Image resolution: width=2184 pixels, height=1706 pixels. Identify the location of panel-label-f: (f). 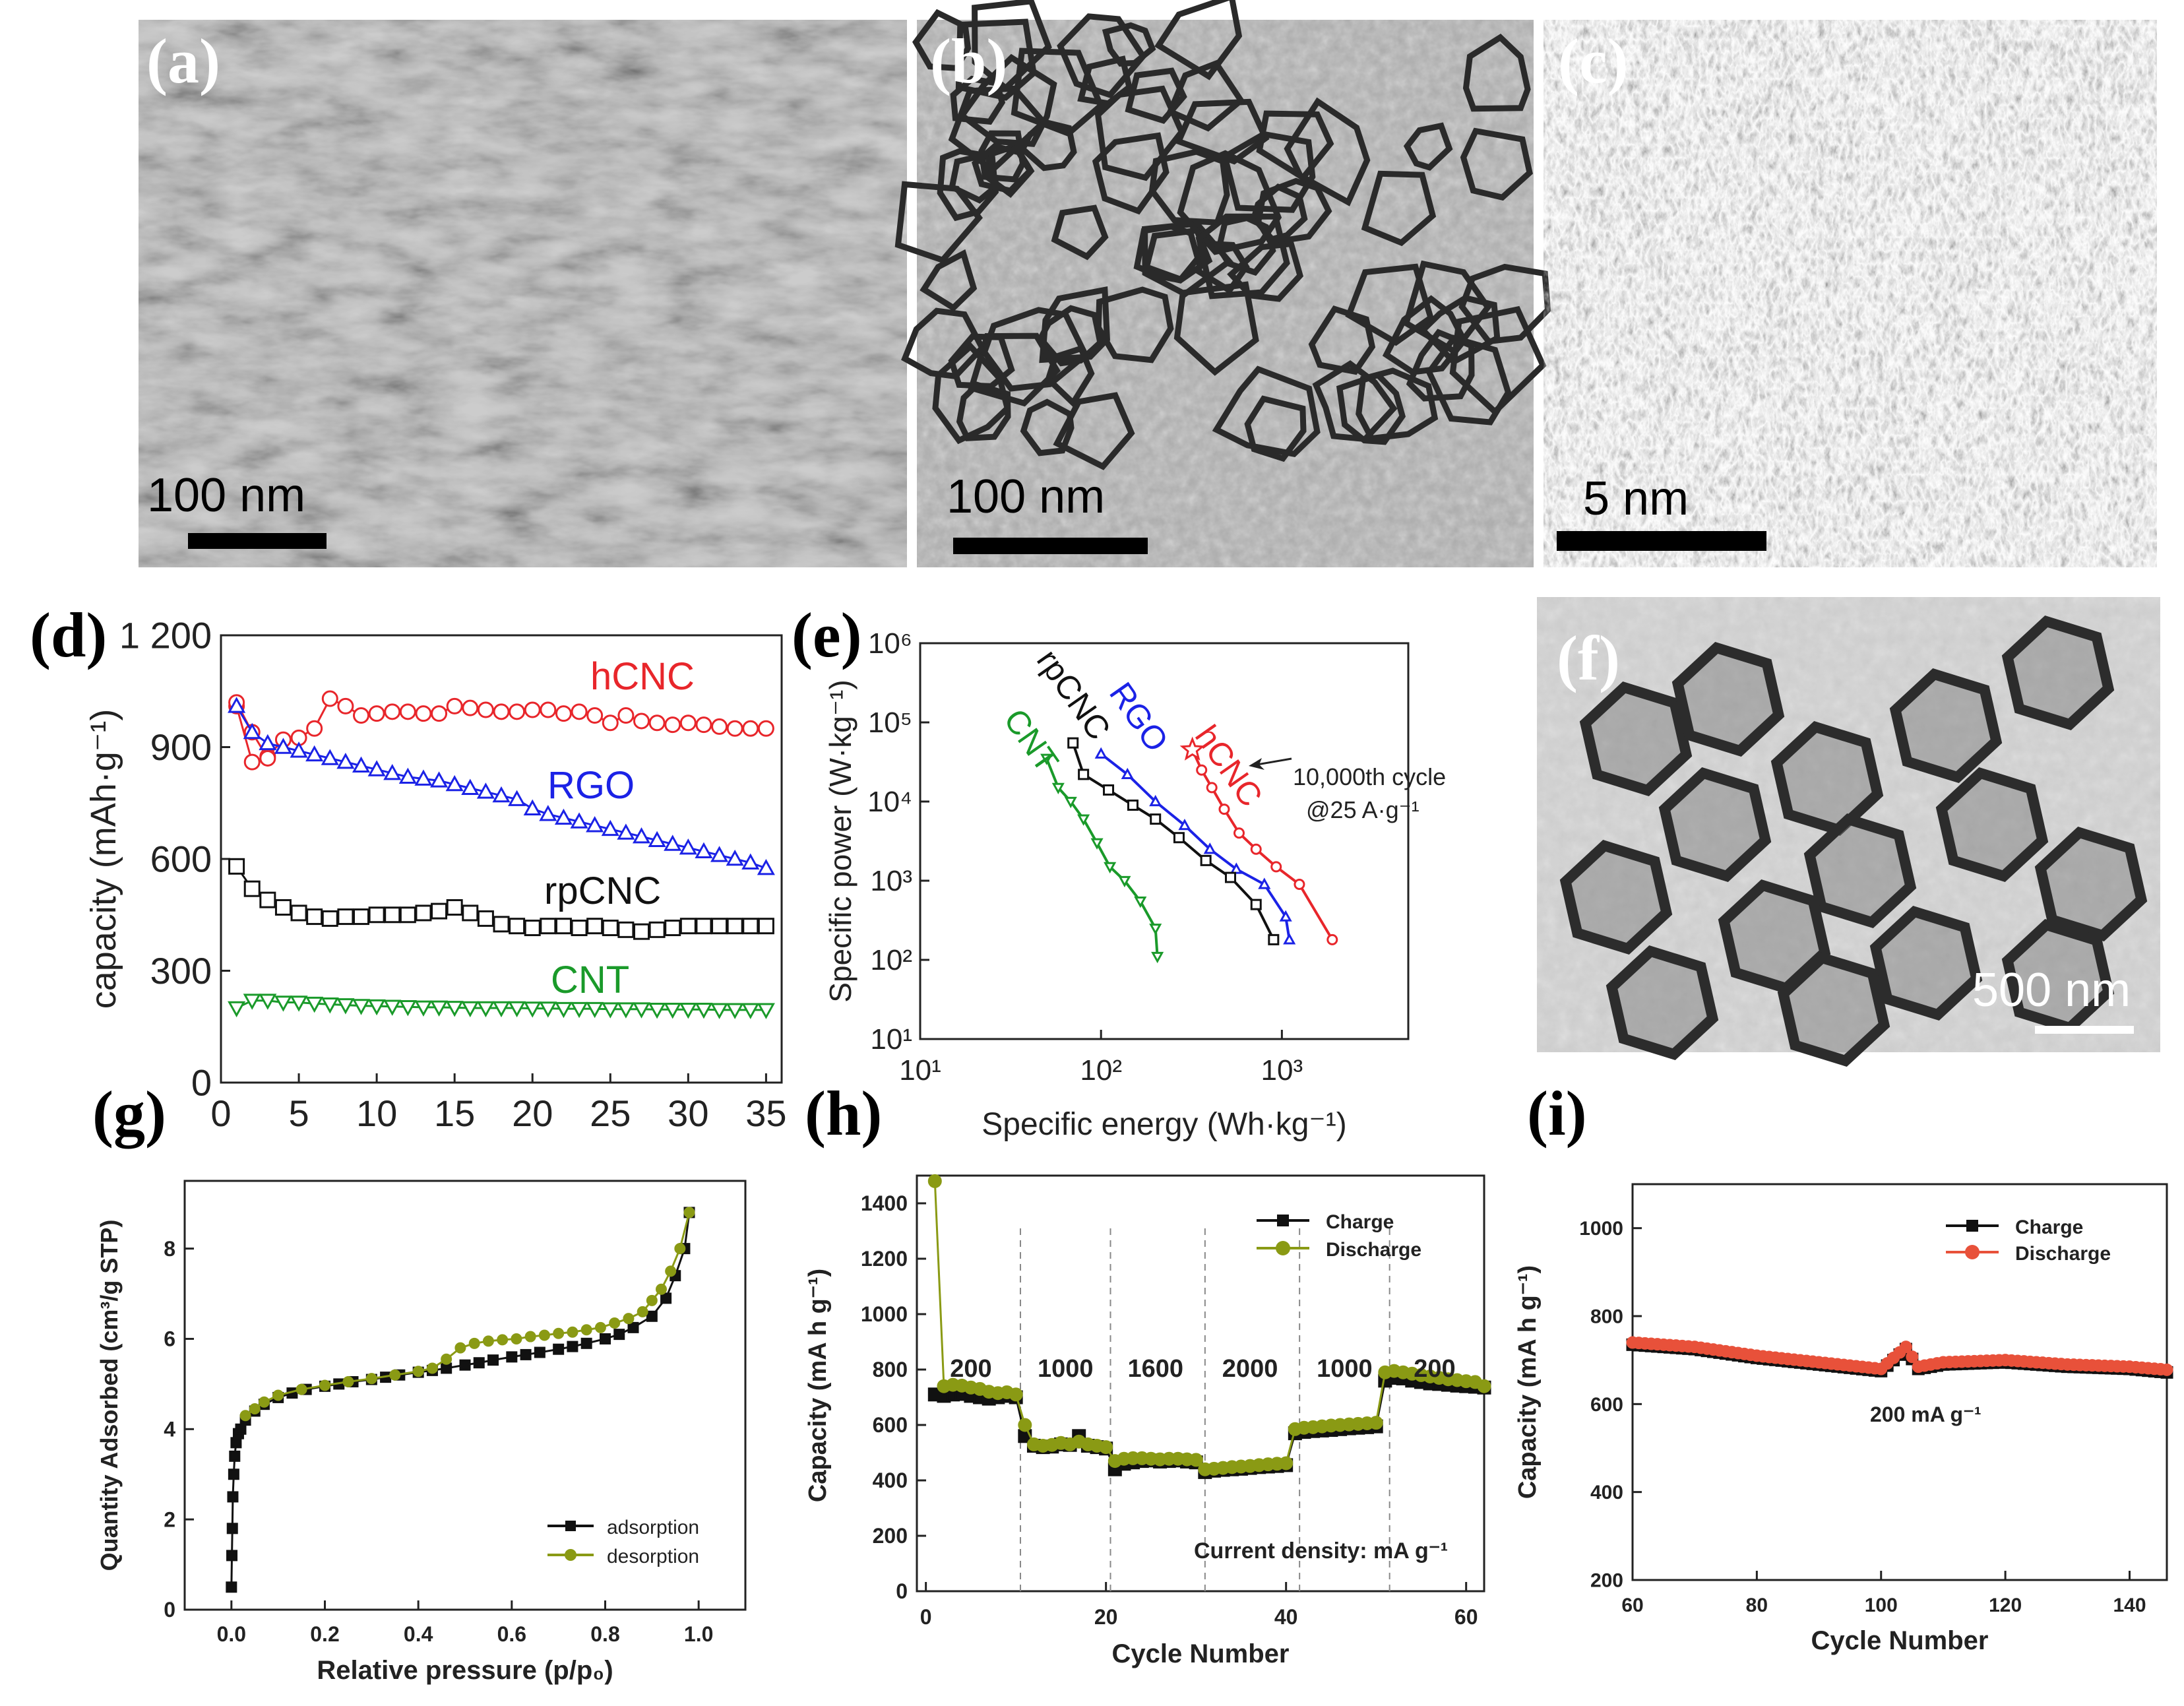
(1588, 658).